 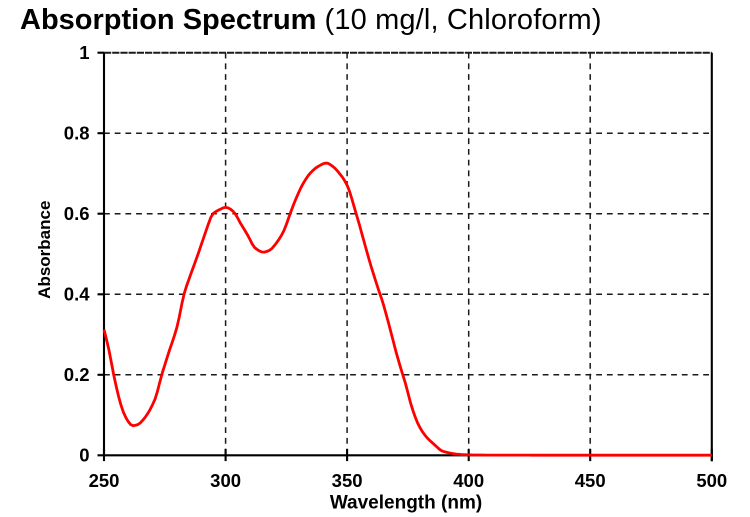 What do you see at coordinates (225, 480) in the screenshot?
I see `svg-text: 300` at bounding box center [225, 480].